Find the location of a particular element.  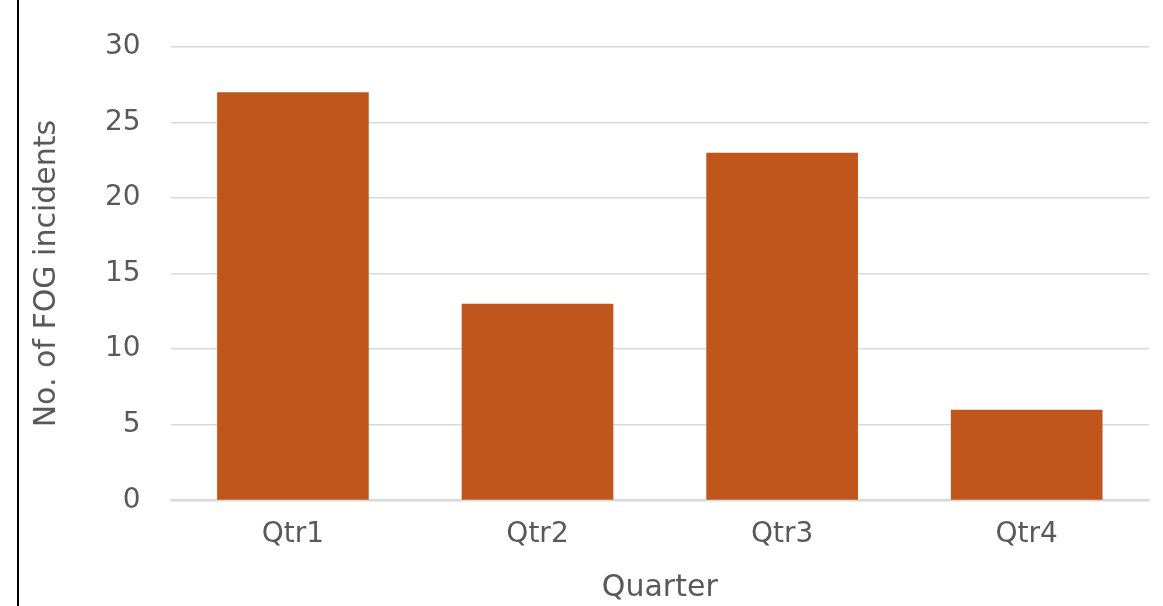

y-tick-label: 0 is located at coordinates (131, 498).